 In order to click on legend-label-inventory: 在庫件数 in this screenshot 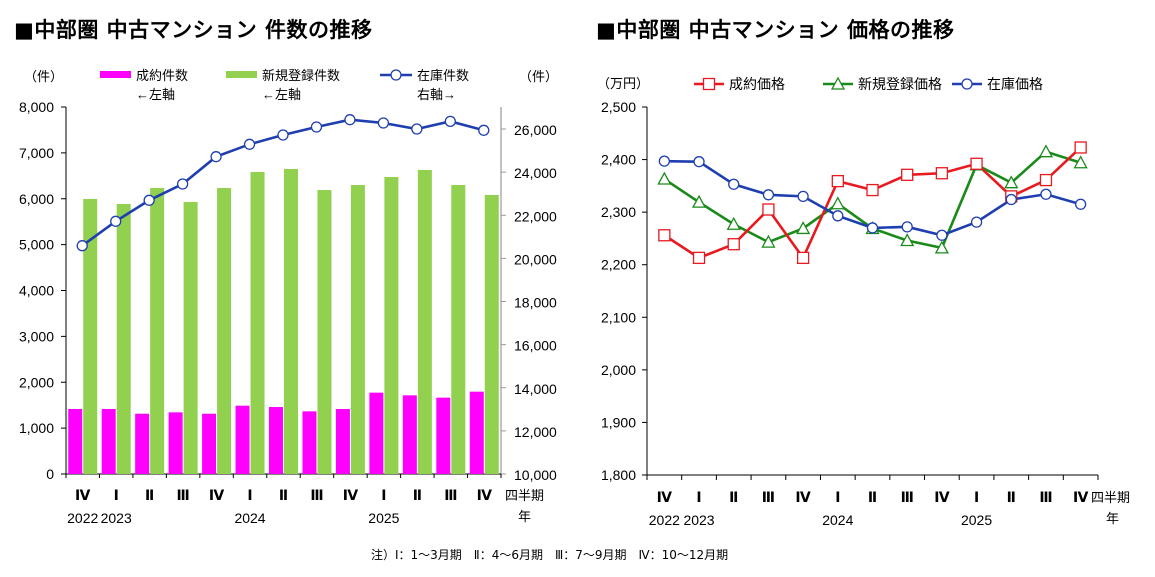, I will do `click(443, 75)`.